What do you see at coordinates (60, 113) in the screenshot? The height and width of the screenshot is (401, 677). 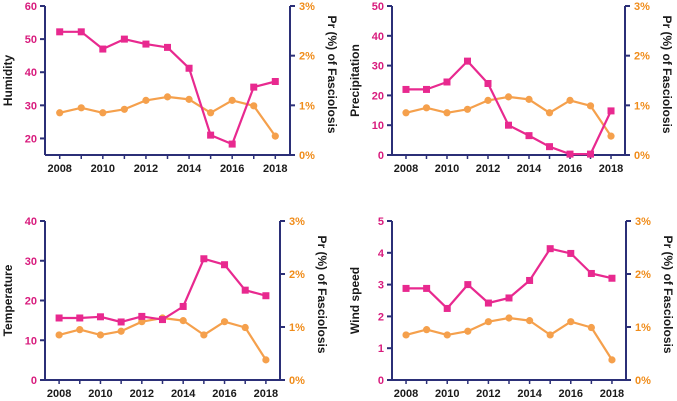 I see `p0-point-pr-of-fasciolosis-2008` at bounding box center [60, 113].